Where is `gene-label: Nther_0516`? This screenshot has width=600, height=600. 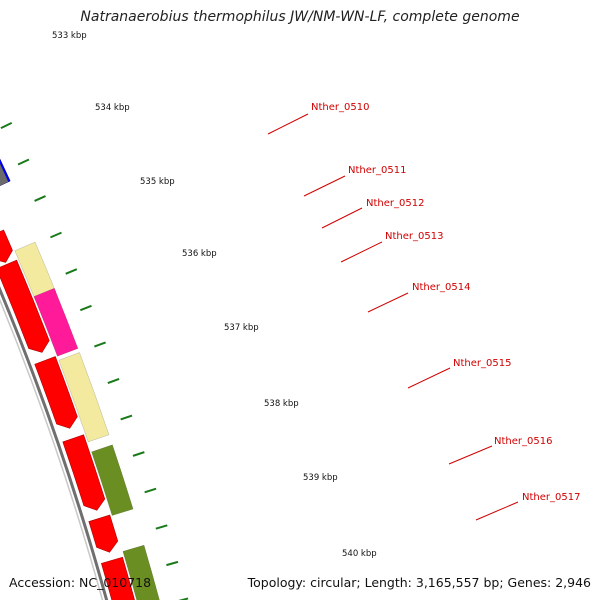 gene-label: Nther_0516 is located at coordinates (523, 441).